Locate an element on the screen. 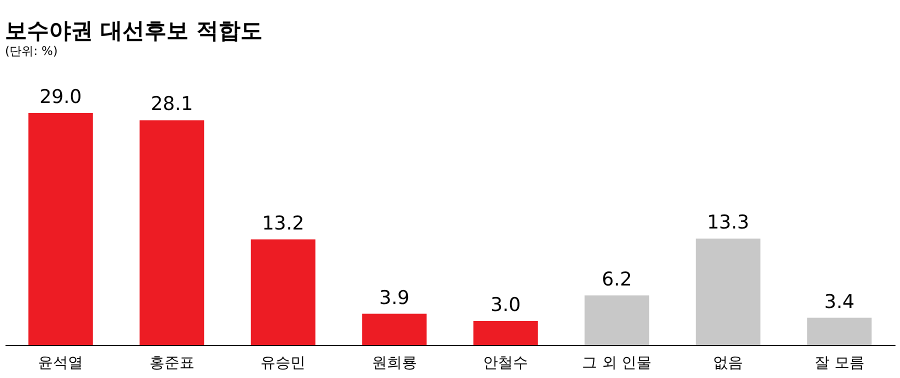  data-label: 3.4 is located at coordinates (839, 301).